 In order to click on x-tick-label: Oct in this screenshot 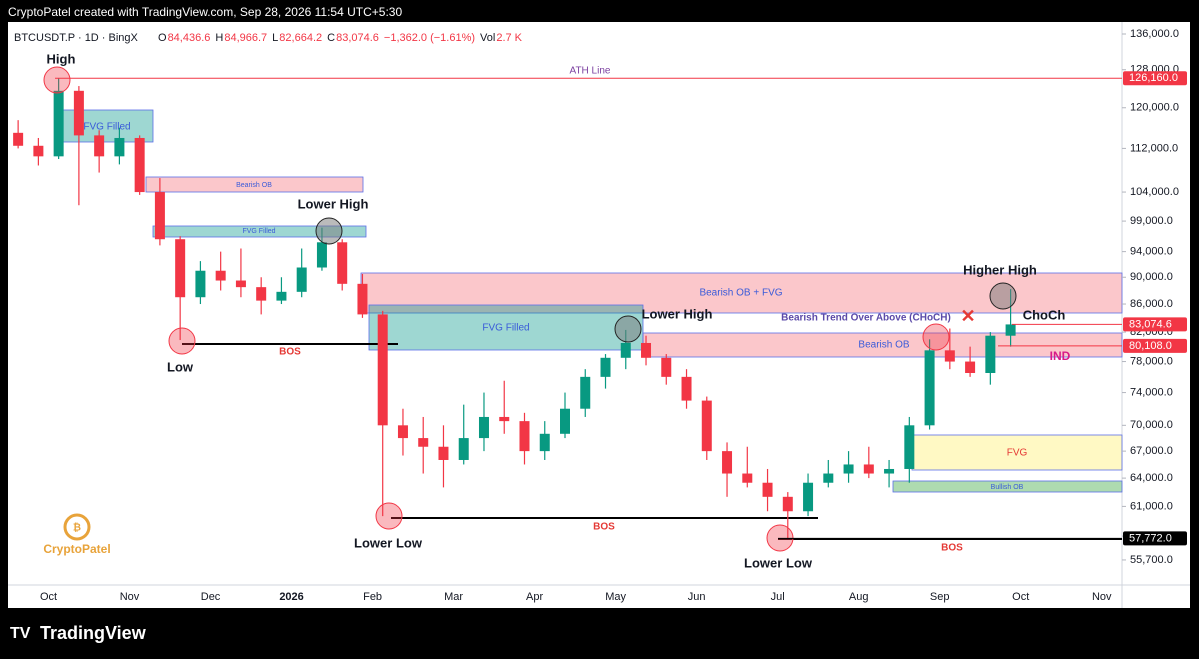, I will do `click(1020, 597)`.